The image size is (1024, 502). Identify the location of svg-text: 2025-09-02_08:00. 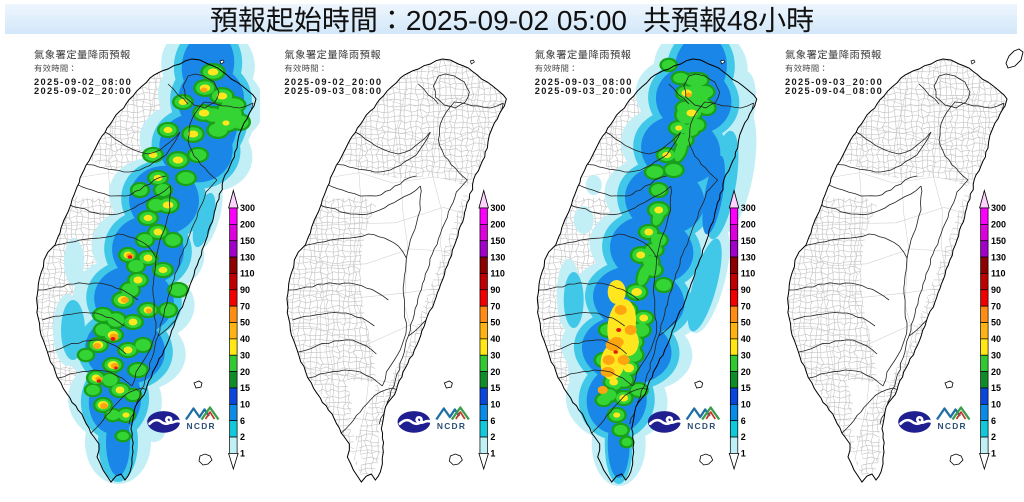
(83, 82).